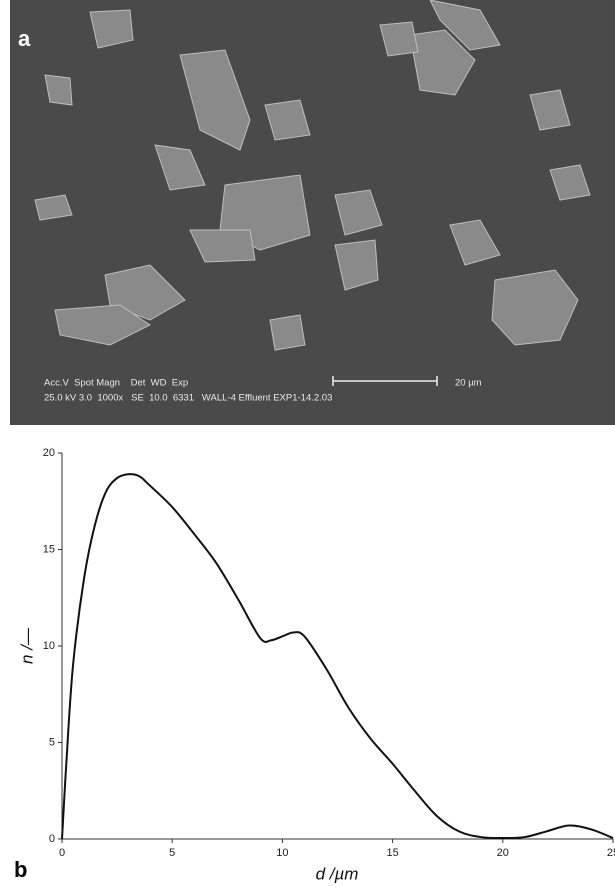 The height and width of the screenshot is (887, 615). I want to click on x-tick-label: 25, so click(611, 853).